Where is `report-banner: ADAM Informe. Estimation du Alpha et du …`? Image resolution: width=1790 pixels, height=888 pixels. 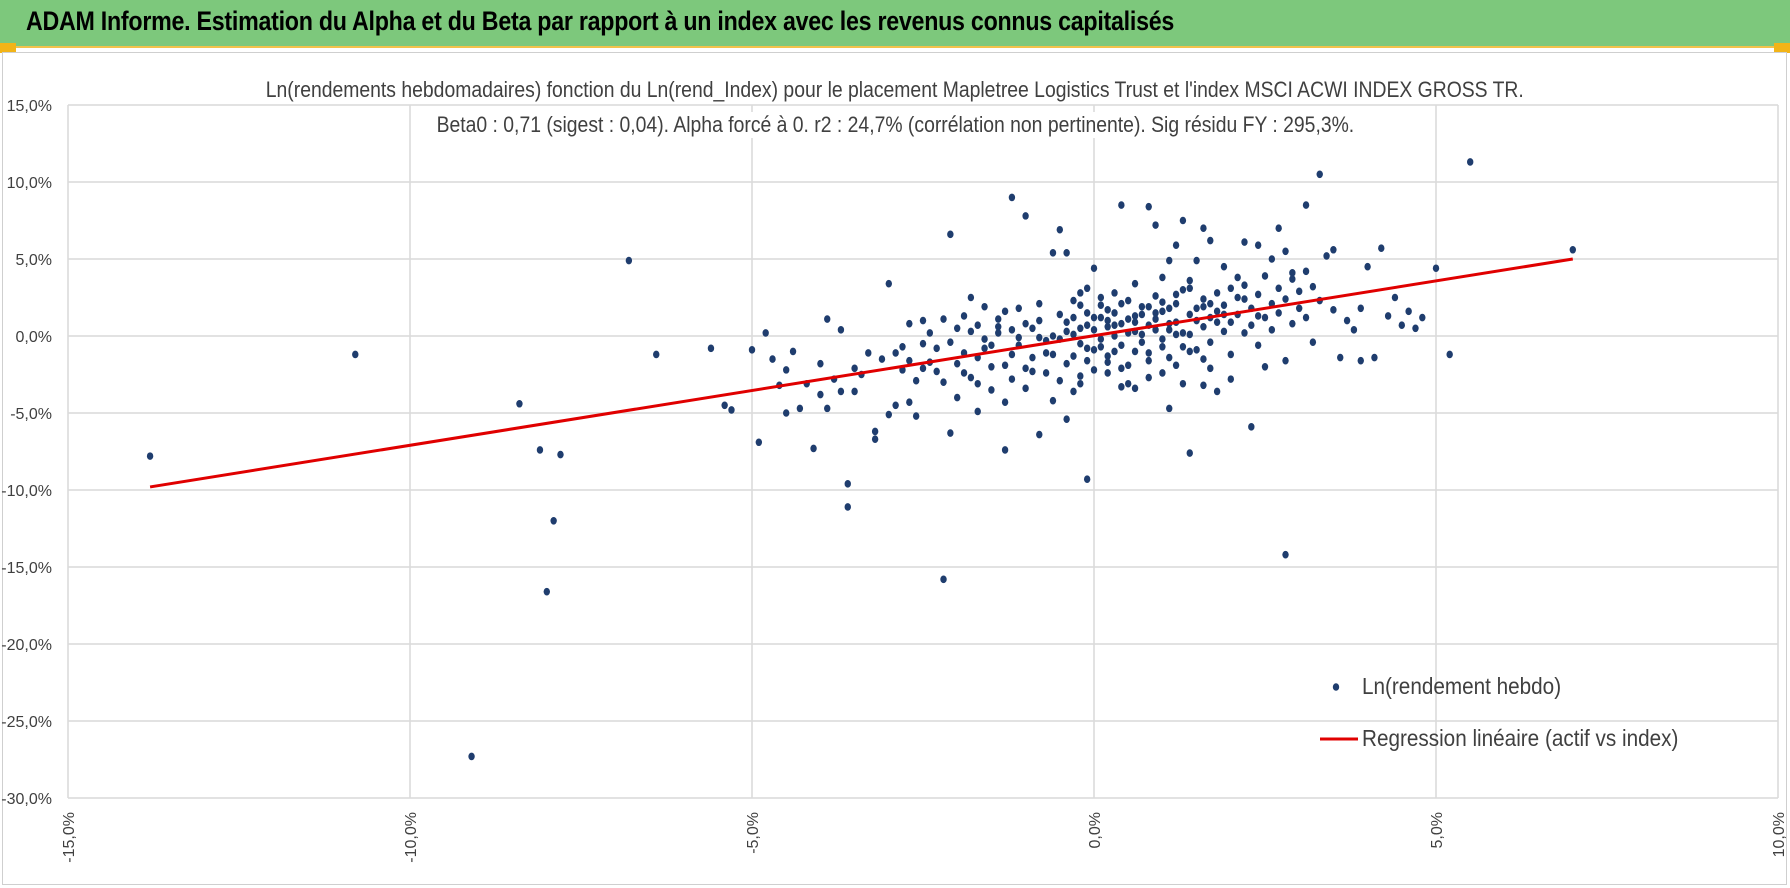 report-banner: ADAM Informe. Estimation du Alpha et du … is located at coordinates (895, 24).